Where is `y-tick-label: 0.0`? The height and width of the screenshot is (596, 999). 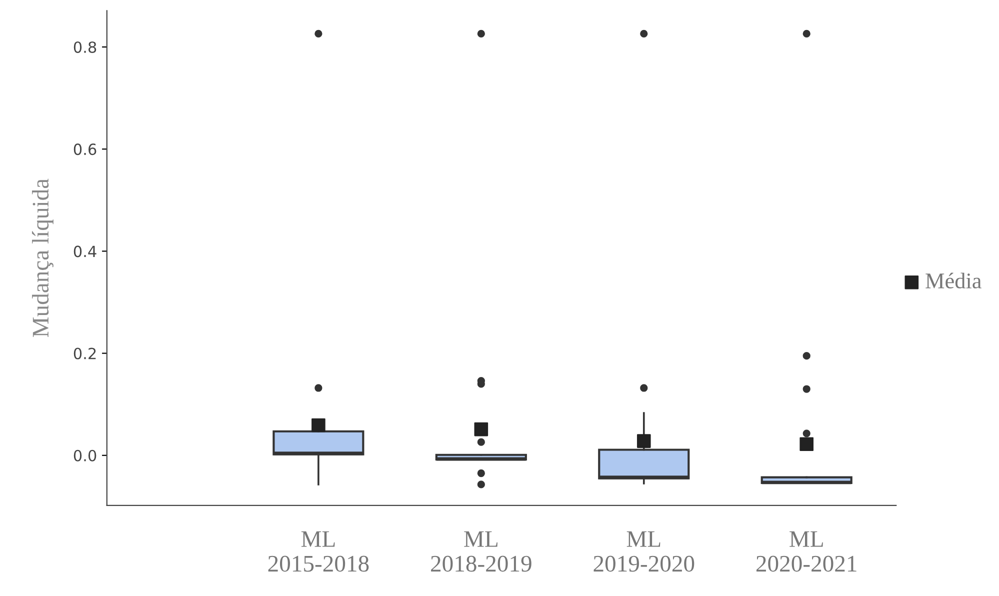 y-tick-label: 0.0 is located at coordinates (85, 456).